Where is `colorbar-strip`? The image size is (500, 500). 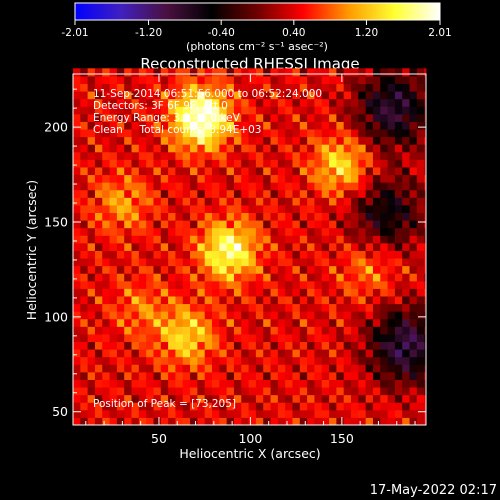
colorbar-strip is located at coordinates (257, 11).